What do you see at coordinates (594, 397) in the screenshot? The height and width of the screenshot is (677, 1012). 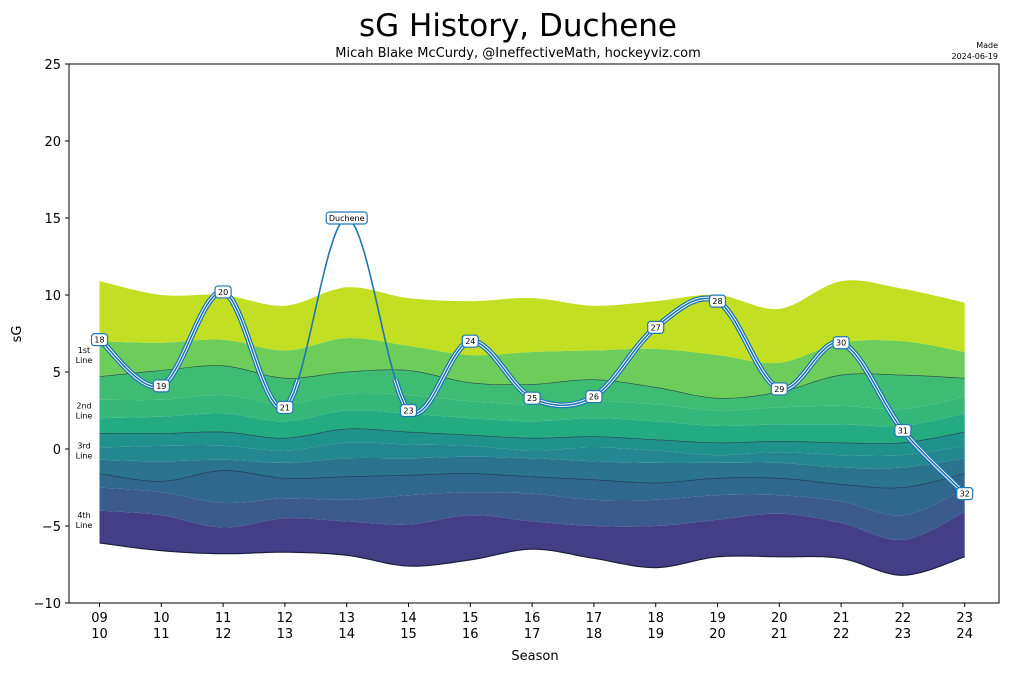 I see `data-point-label: 26` at bounding box center [594, 397].